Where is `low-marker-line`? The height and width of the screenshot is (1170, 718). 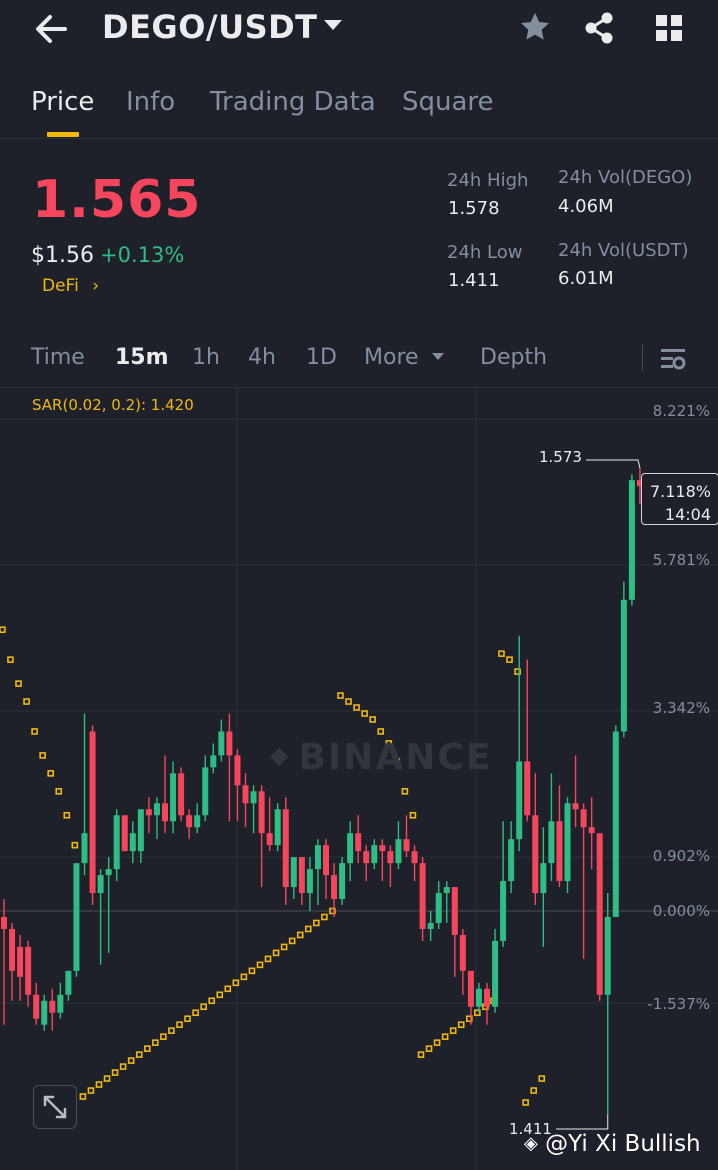 low-marker-line is located at coordinates (582, 1122).